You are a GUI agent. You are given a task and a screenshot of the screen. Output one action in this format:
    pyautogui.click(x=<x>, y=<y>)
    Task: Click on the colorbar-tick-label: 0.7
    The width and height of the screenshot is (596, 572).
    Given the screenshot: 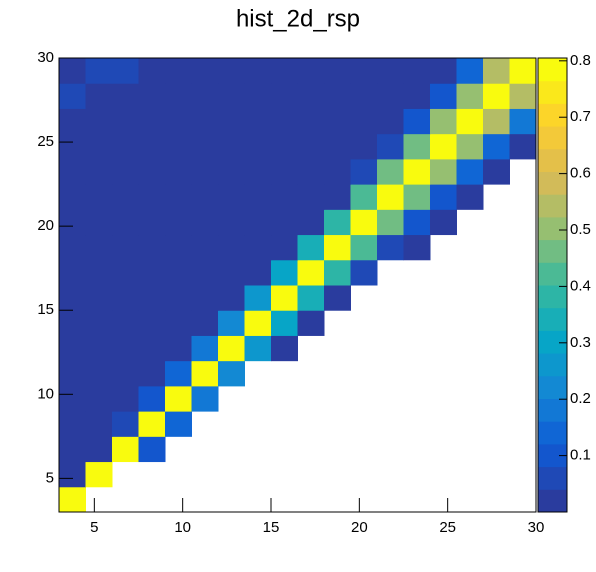 What is the action you would take?
    pyautogui.click(x=580, y=116)
    